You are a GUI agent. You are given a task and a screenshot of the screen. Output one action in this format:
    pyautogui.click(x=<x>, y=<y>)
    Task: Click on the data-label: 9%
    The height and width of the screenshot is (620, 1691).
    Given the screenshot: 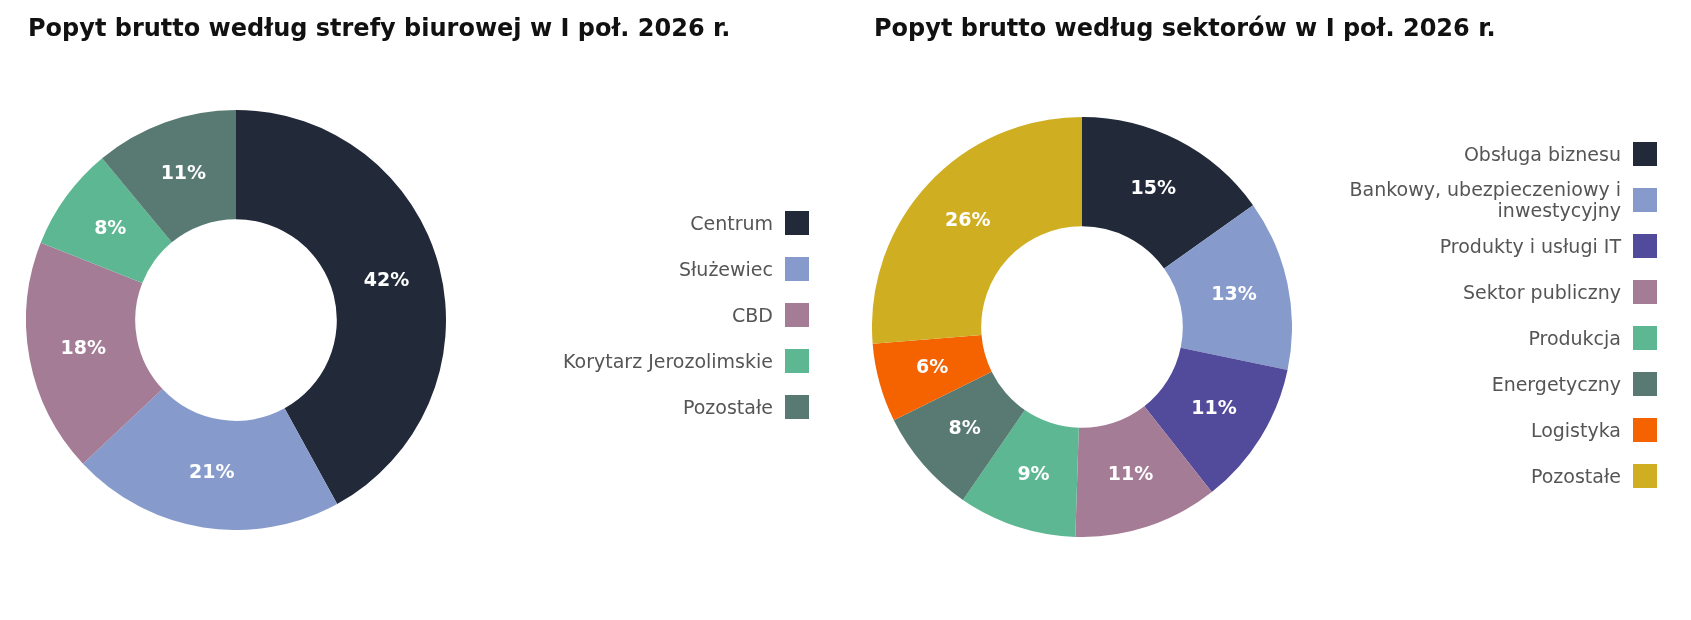 What is the action you would take?
    pyautogui.click(x=1033, y=472)
    